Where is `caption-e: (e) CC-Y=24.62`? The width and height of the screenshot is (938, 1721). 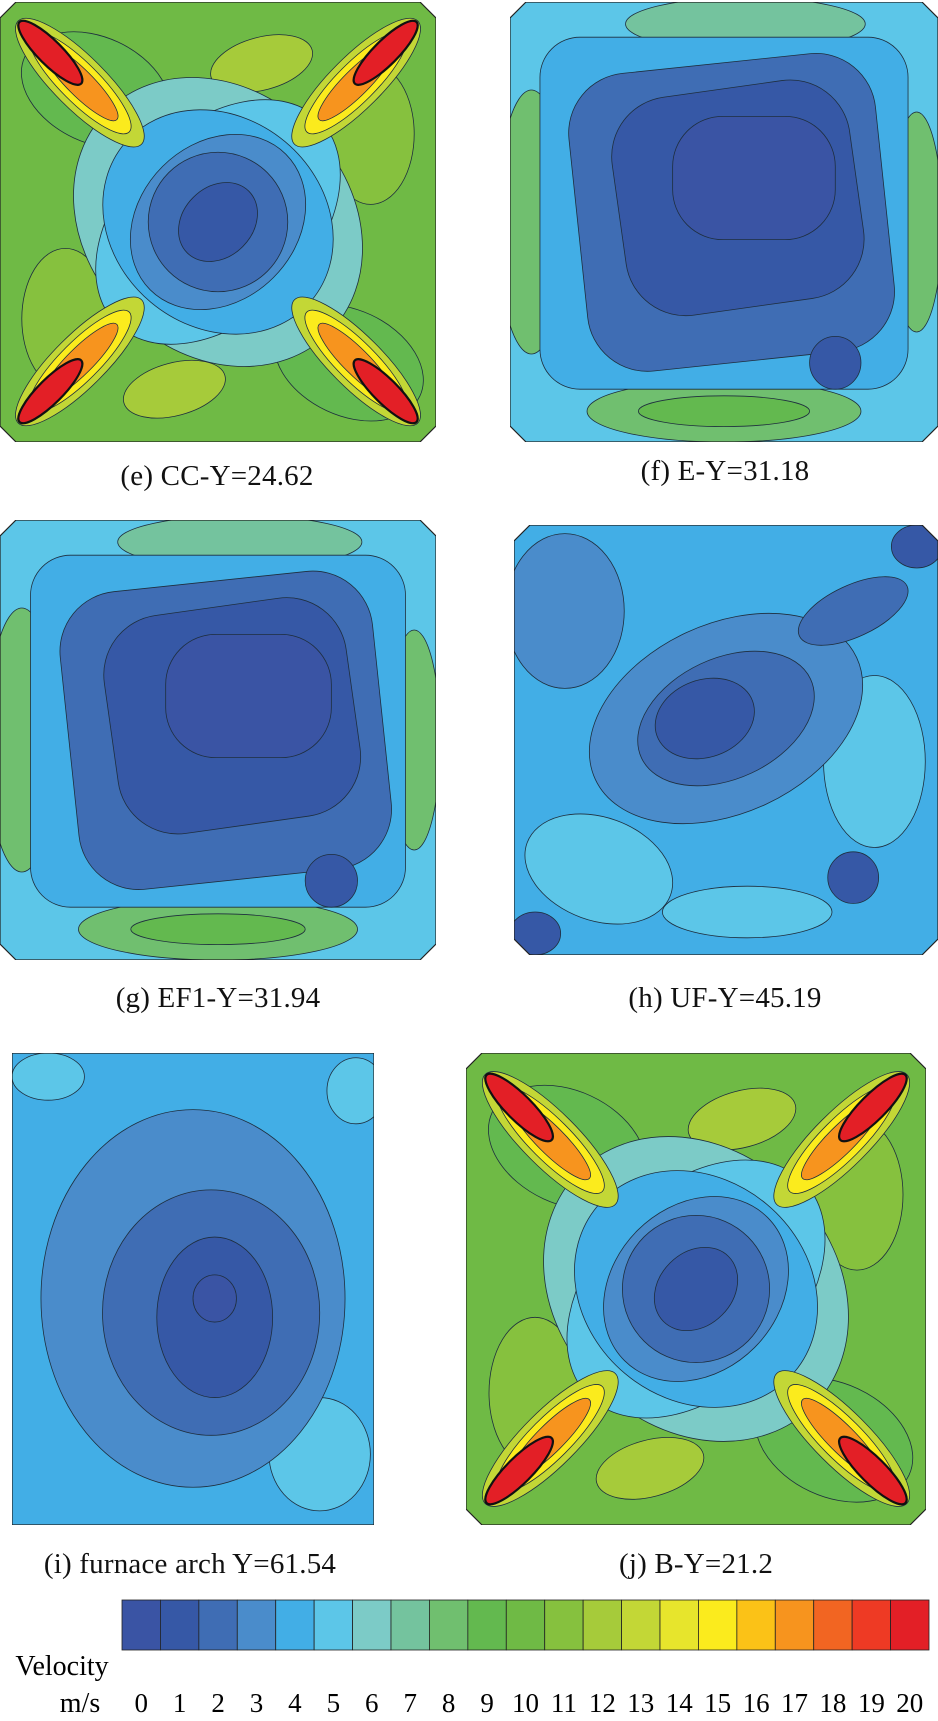 caption-e: (e) CC-Y=24.62 is located at coordinates (217, 476).